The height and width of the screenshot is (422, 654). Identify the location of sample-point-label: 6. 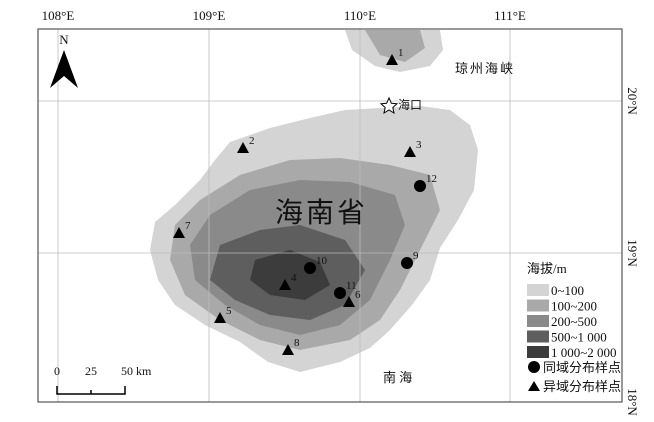
(358, 295).